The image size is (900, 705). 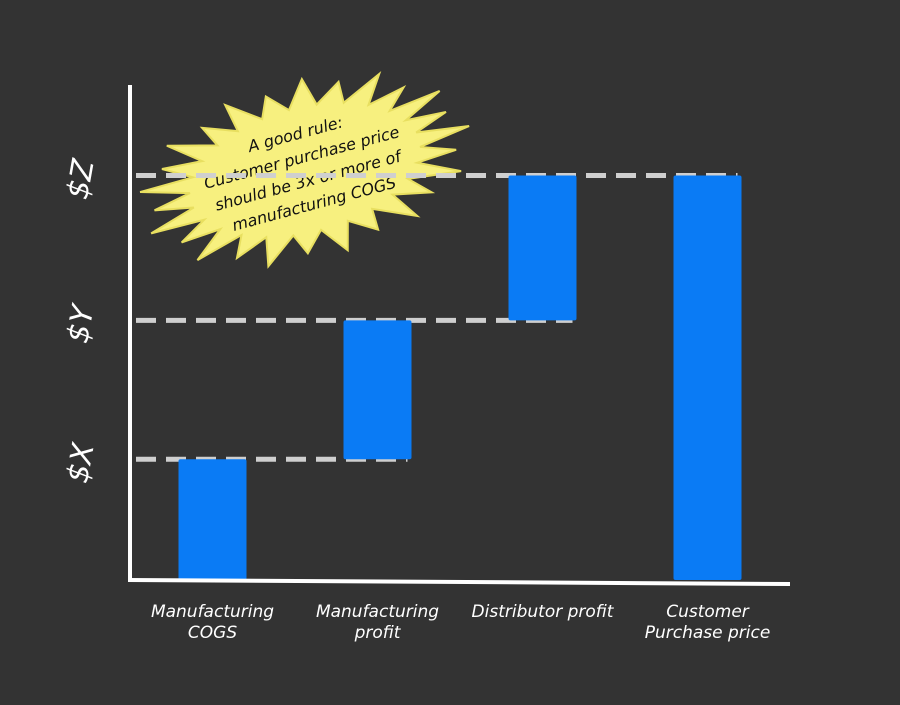 What do you see at coordinates (212, 622) in the screenshot?
I see `x-tick-label: Manufacturing COGS` at bounding box center [212, 622].